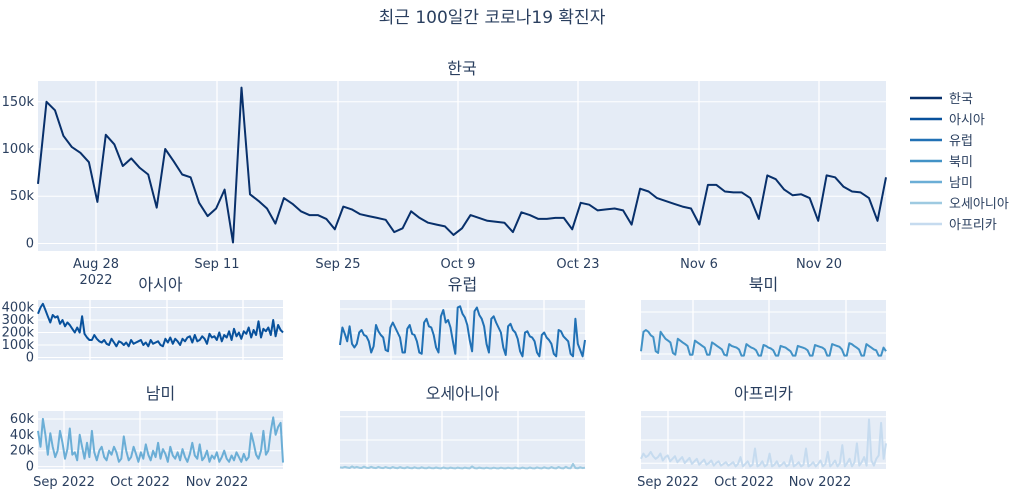  I want to click on subplot-oceania: 오세아니아, so click(462, 427).